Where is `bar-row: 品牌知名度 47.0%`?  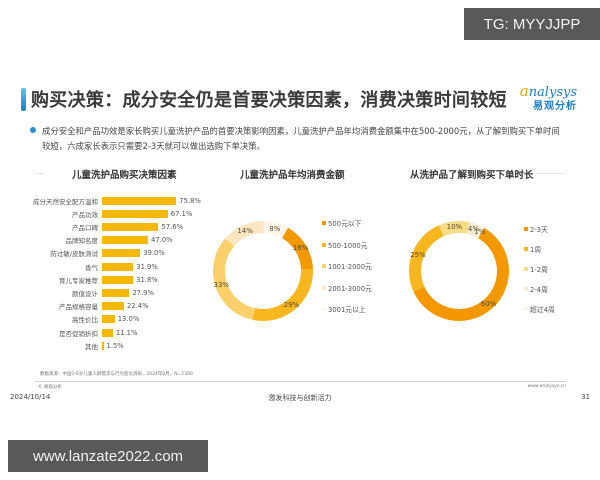 bar-row: 品牌知名度 47.0% is located at coordinates (105, 240).